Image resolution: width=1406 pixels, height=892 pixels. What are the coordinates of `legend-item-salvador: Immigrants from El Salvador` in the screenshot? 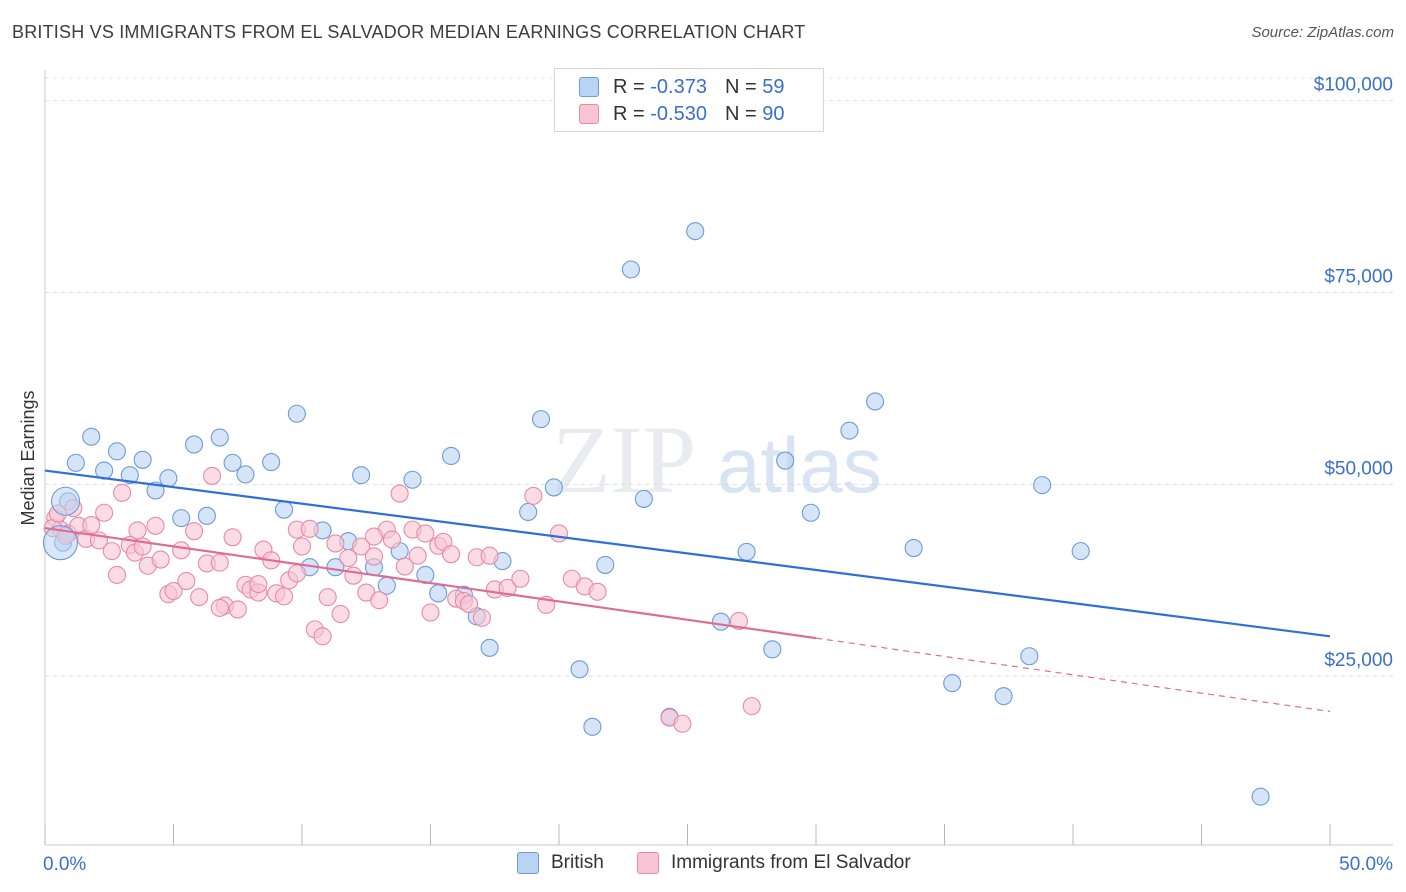 It's located at (774, 863).